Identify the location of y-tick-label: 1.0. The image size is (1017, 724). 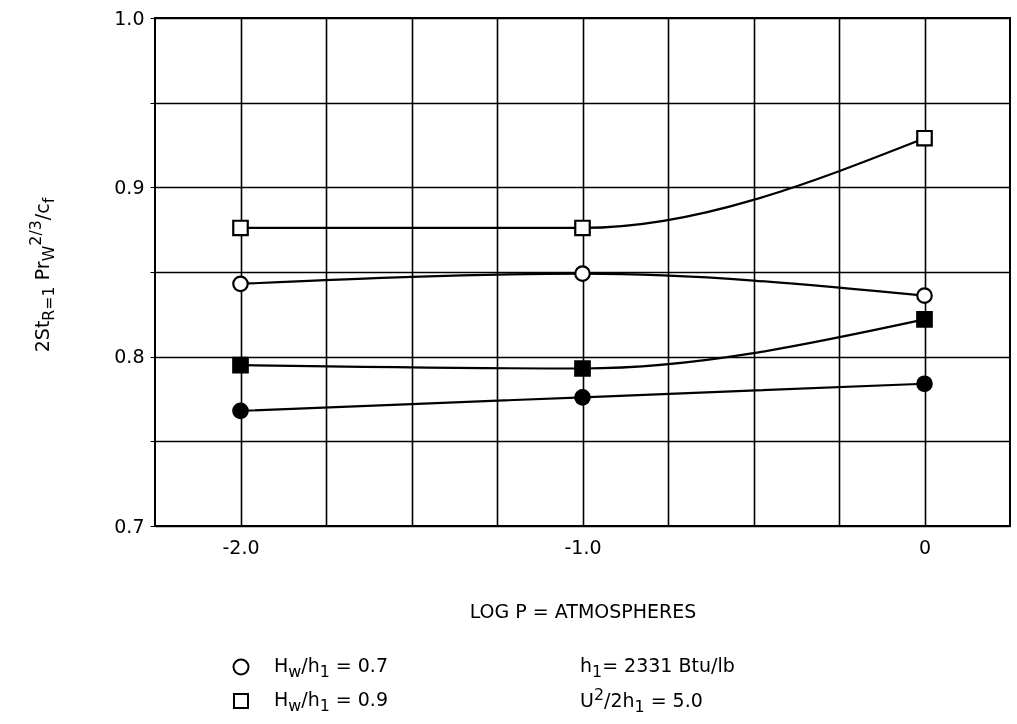
(129, 17).